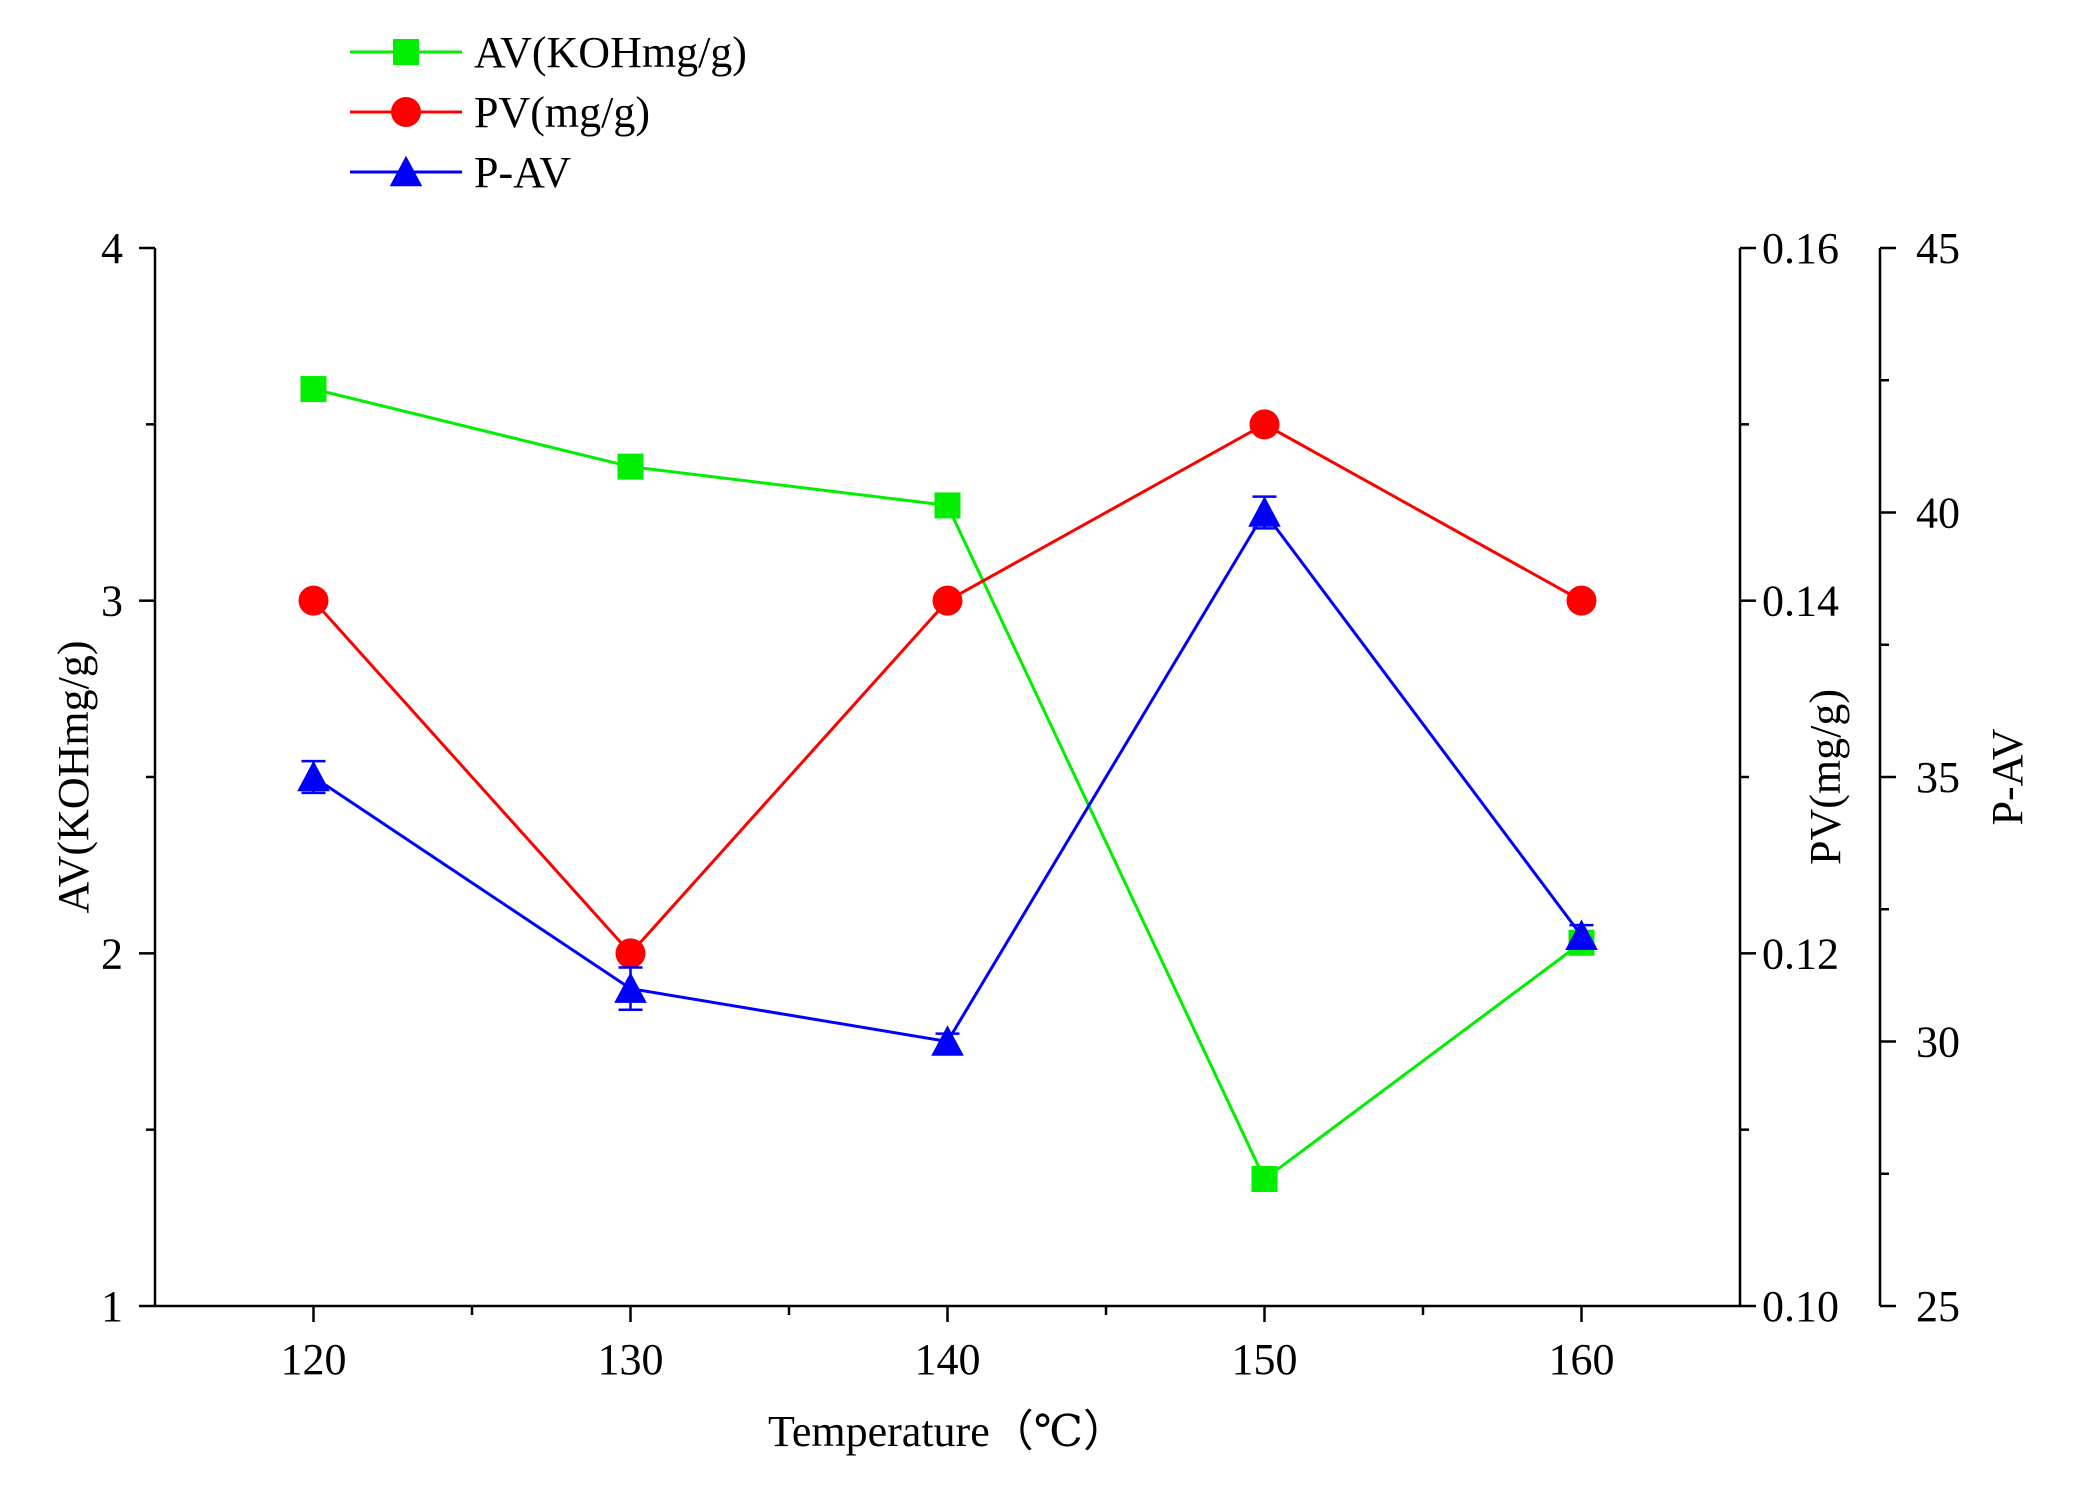 The height and width of the screenshot is (1486, 2074). I want to click on x-tick-label: 120, so click(314, 1359).